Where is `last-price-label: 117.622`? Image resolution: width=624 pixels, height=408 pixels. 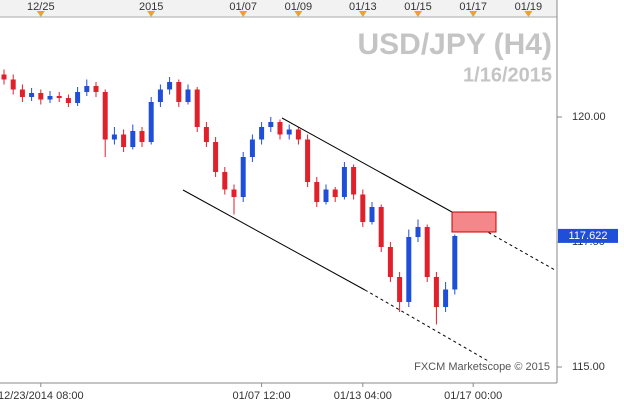 last-price-label: 117.622 is located at coordinates (588, 236).